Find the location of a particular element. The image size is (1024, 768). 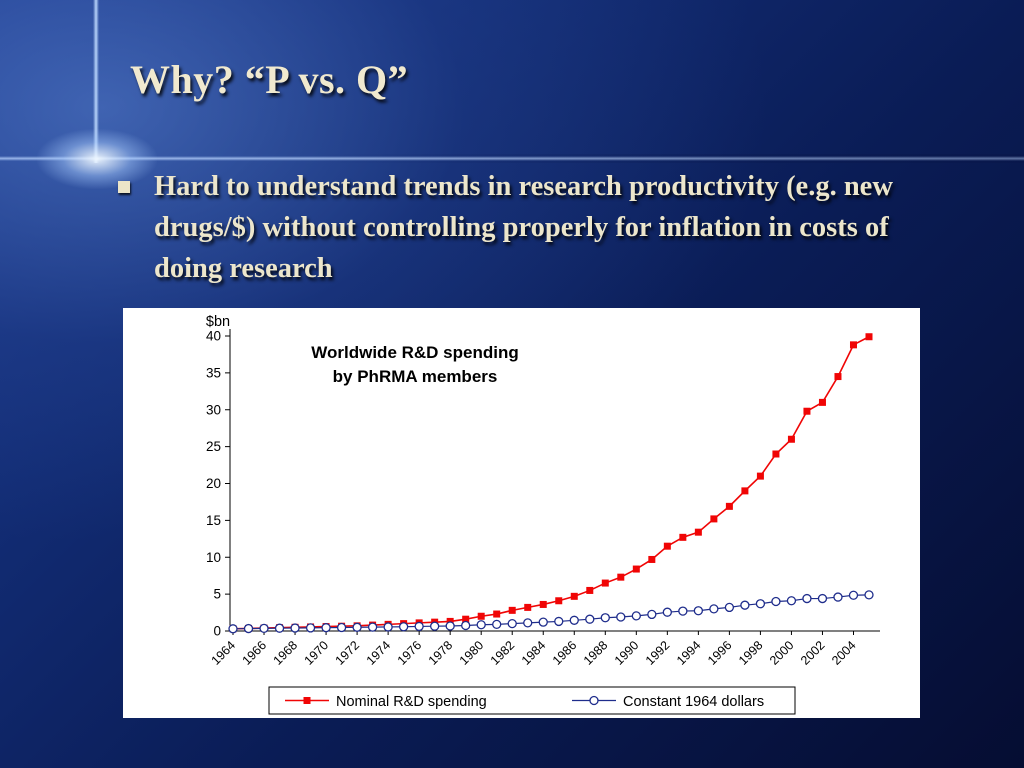

y-tick-label: 15 is located at coordinates (213, 520).